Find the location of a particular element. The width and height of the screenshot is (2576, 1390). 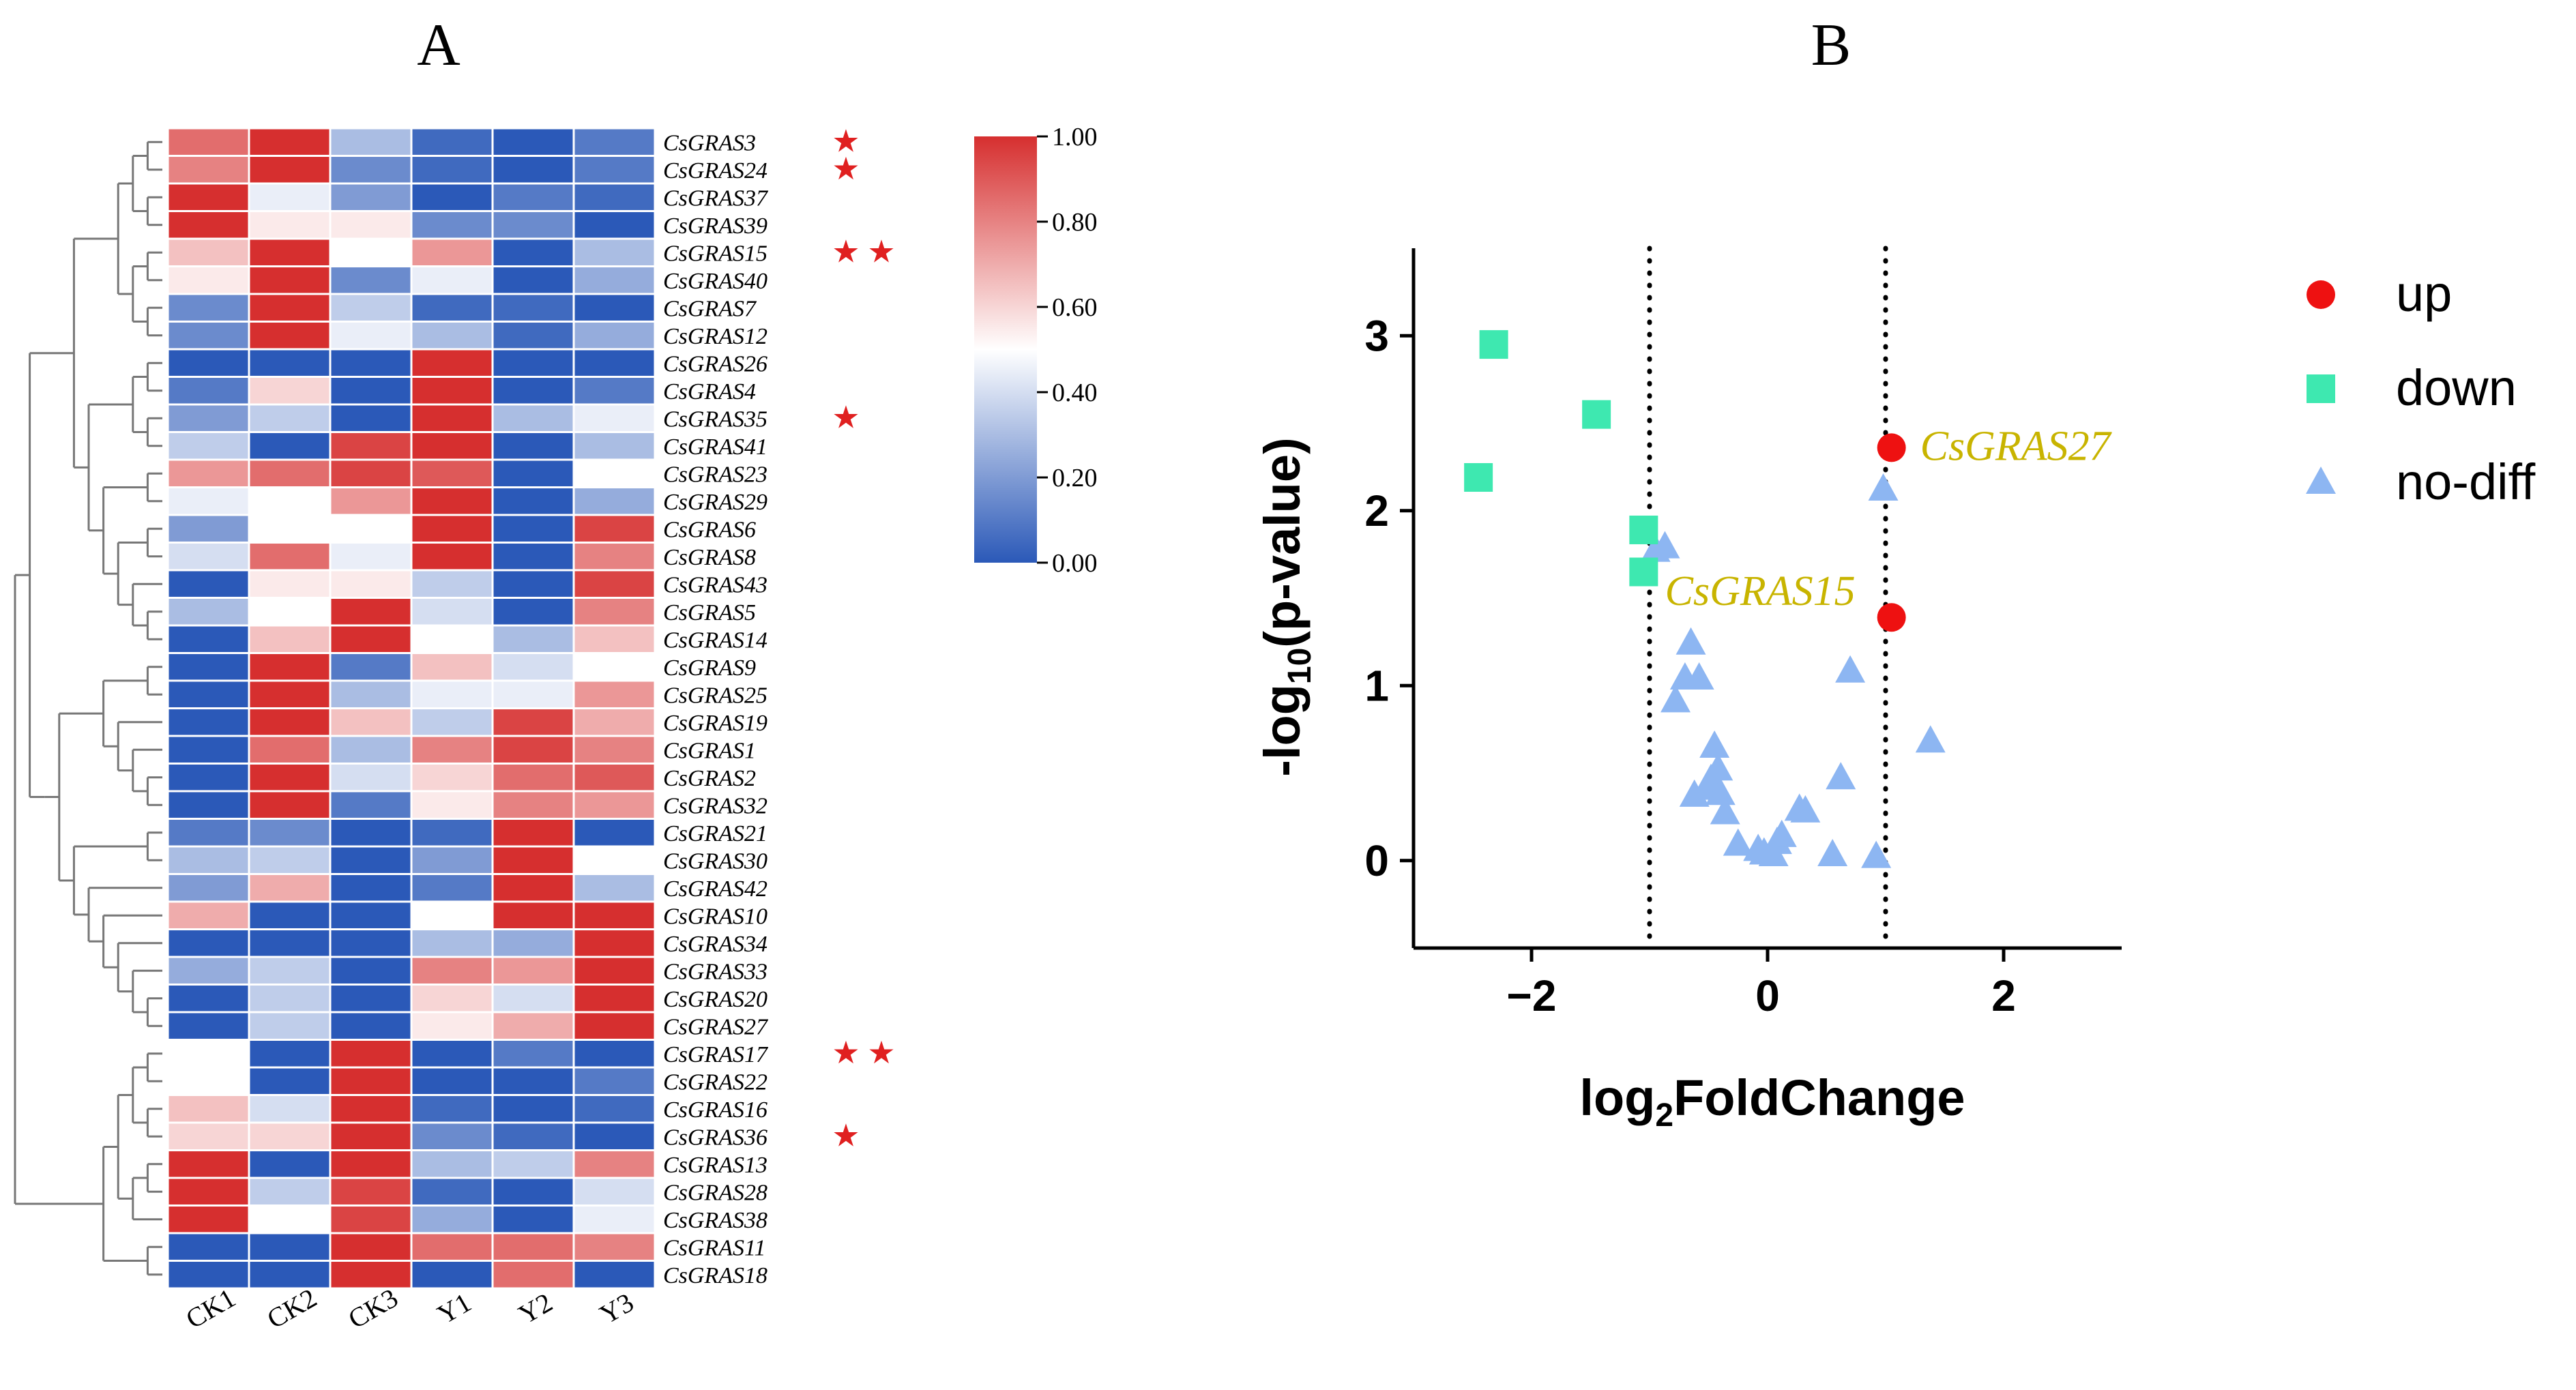

colorbar-tick-label: 0.60 is located at coordinates (1075, 307).